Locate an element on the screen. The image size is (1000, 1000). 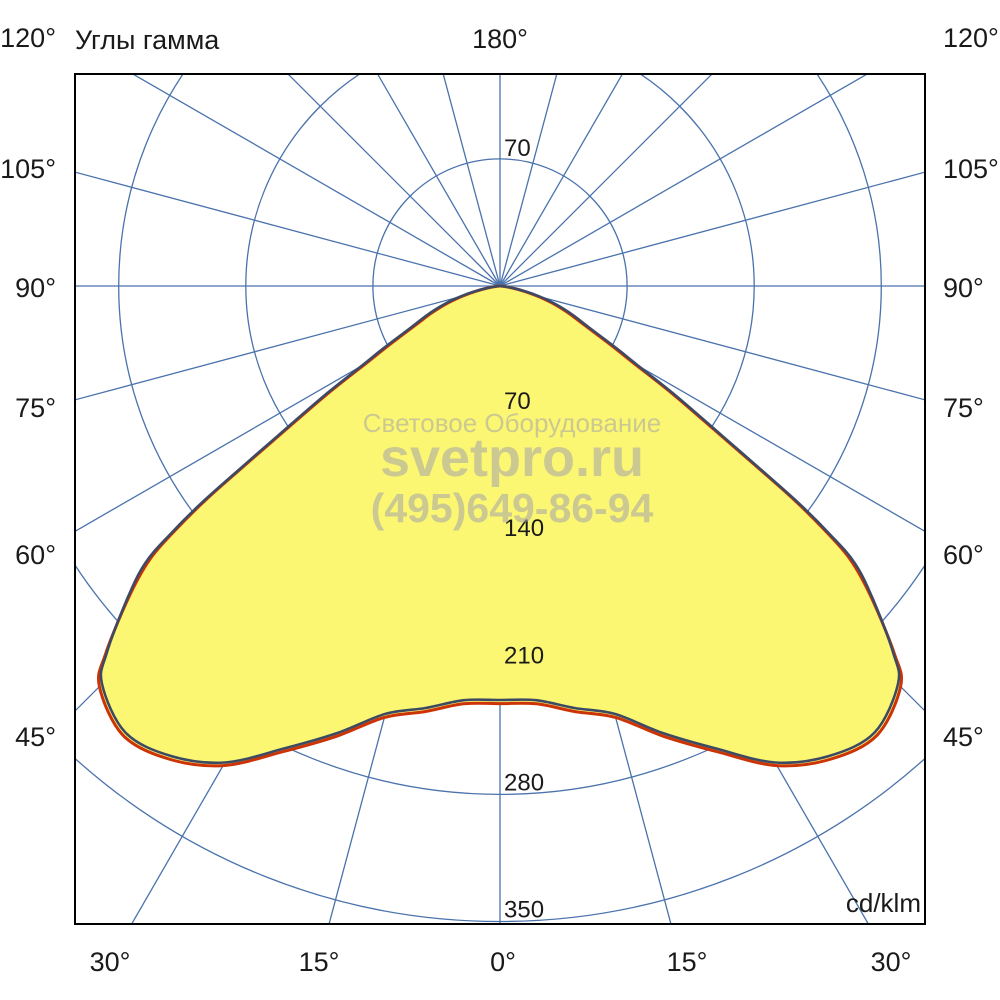
ring-label: 210 is located at coordinates (524, 655).